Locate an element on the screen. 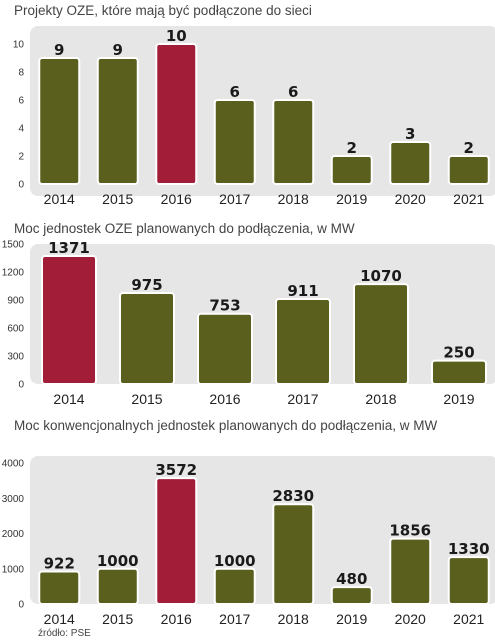 The height and width of the screenshot is (640, 495). chart-1-bar-2020 is located at coordinates (410, 163).